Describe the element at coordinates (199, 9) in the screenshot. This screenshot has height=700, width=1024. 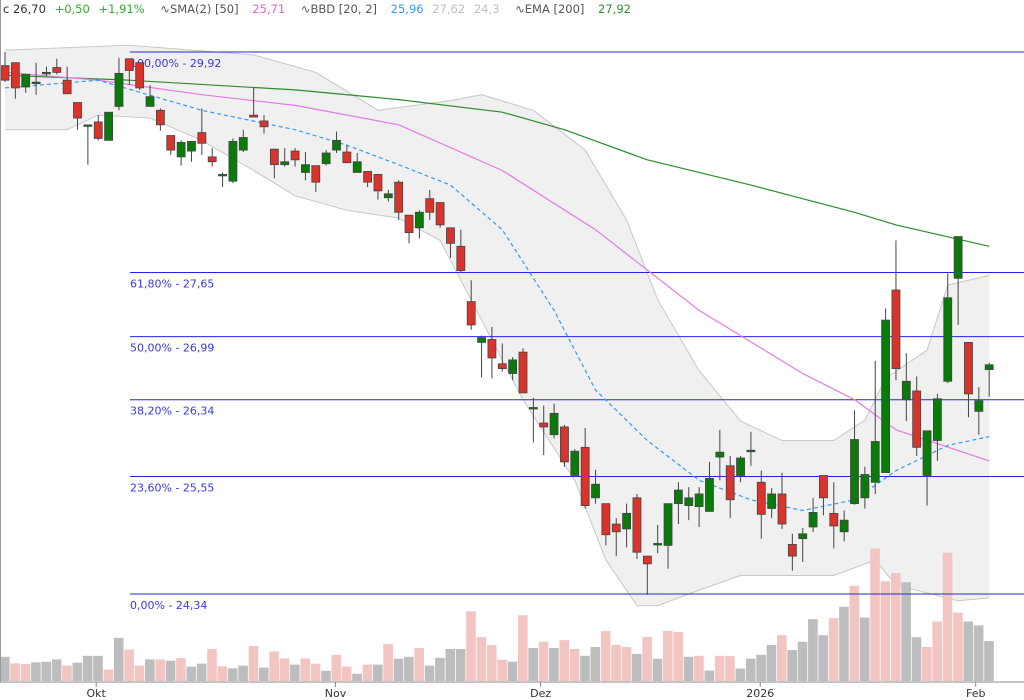
I see `sma-indicator: ∿SMA(2) [50]` at that location.